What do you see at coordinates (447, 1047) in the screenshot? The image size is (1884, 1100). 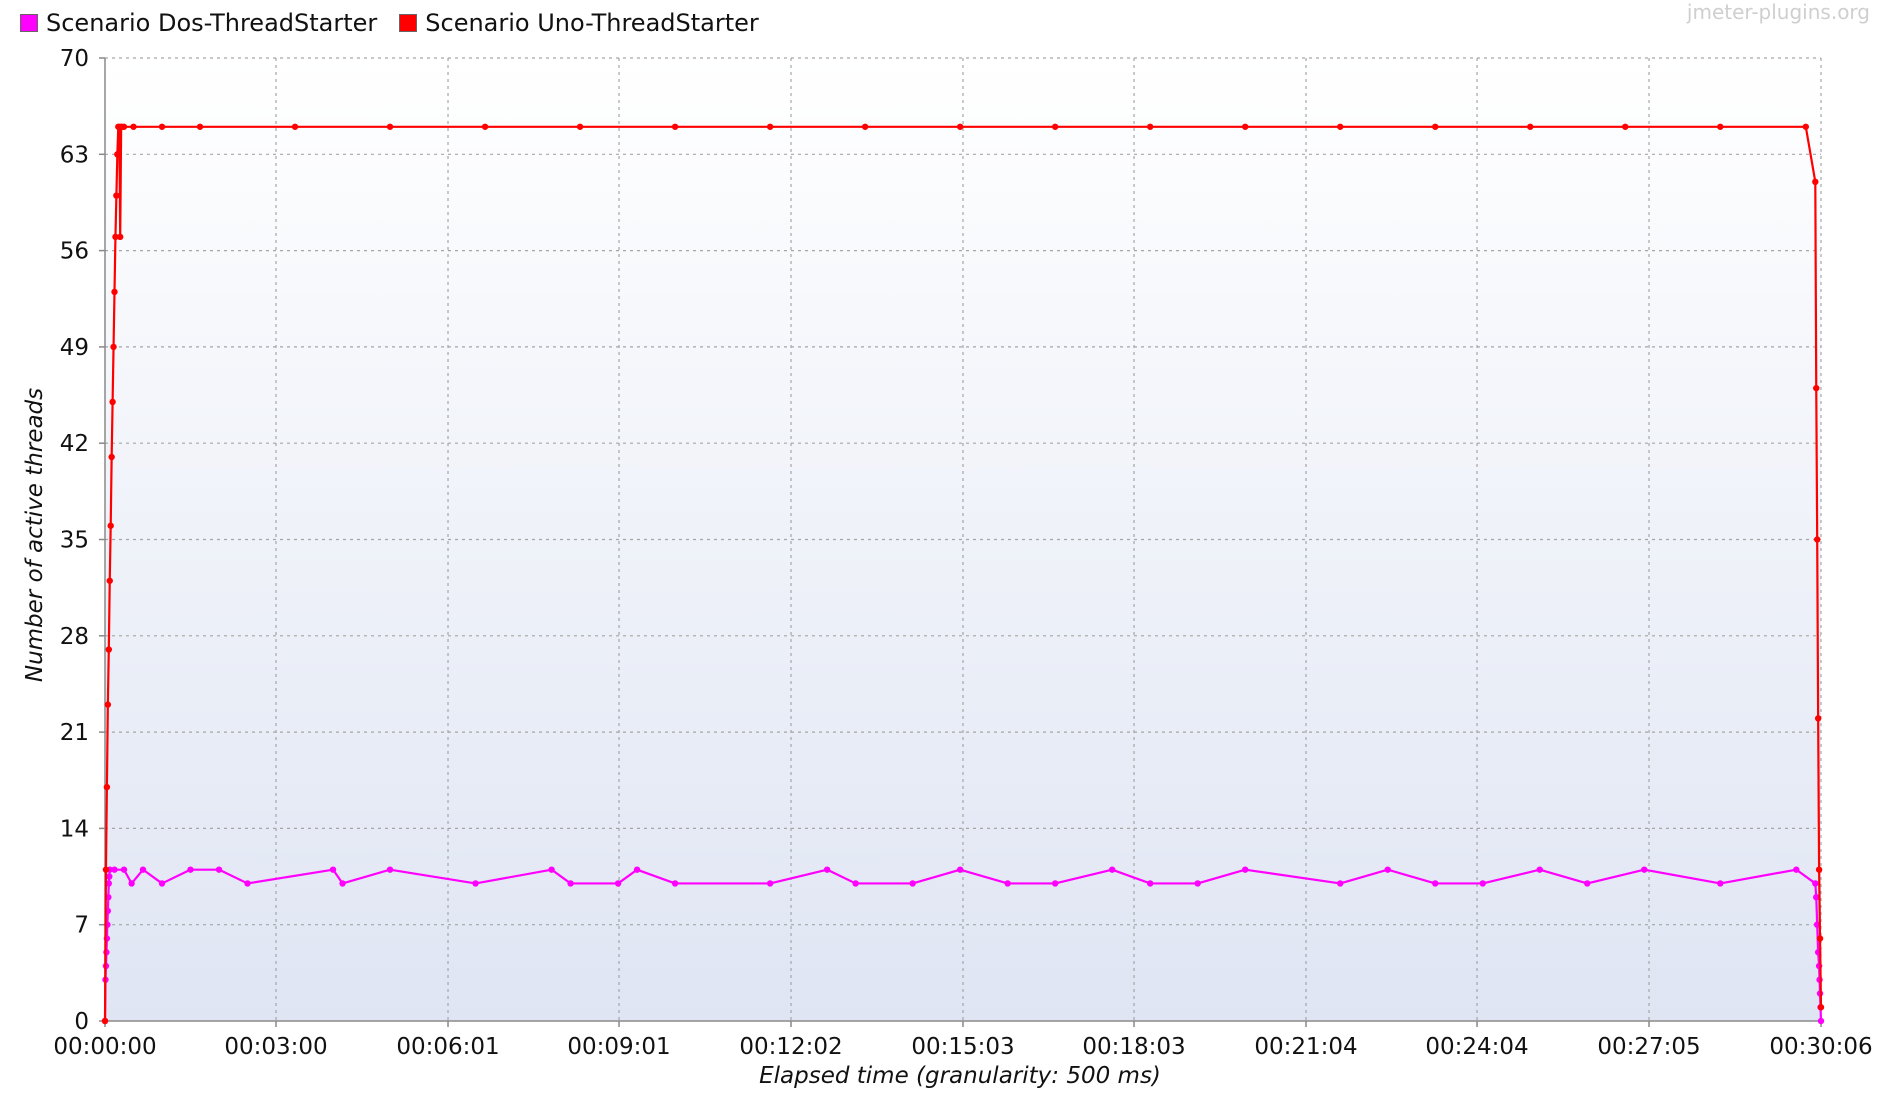 I see `x-tick-label: 00:06:01` at bounding box center [447, 1047].